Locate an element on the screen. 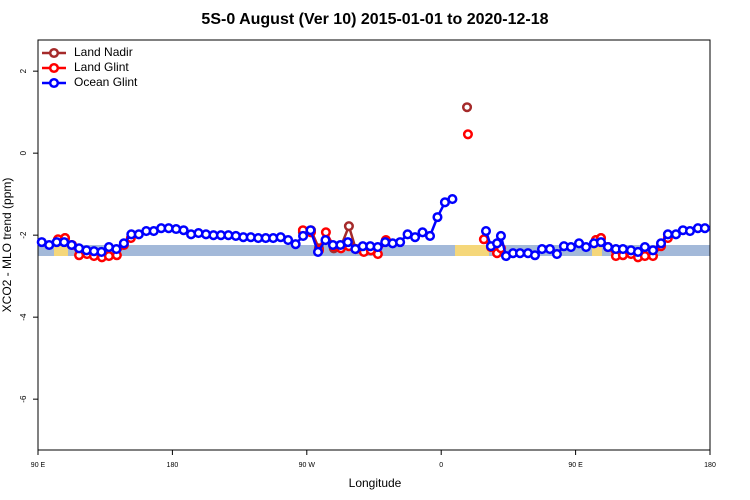 The image size is (750, 500). y-tick-label: 2 is located at coordinates (23, 70).